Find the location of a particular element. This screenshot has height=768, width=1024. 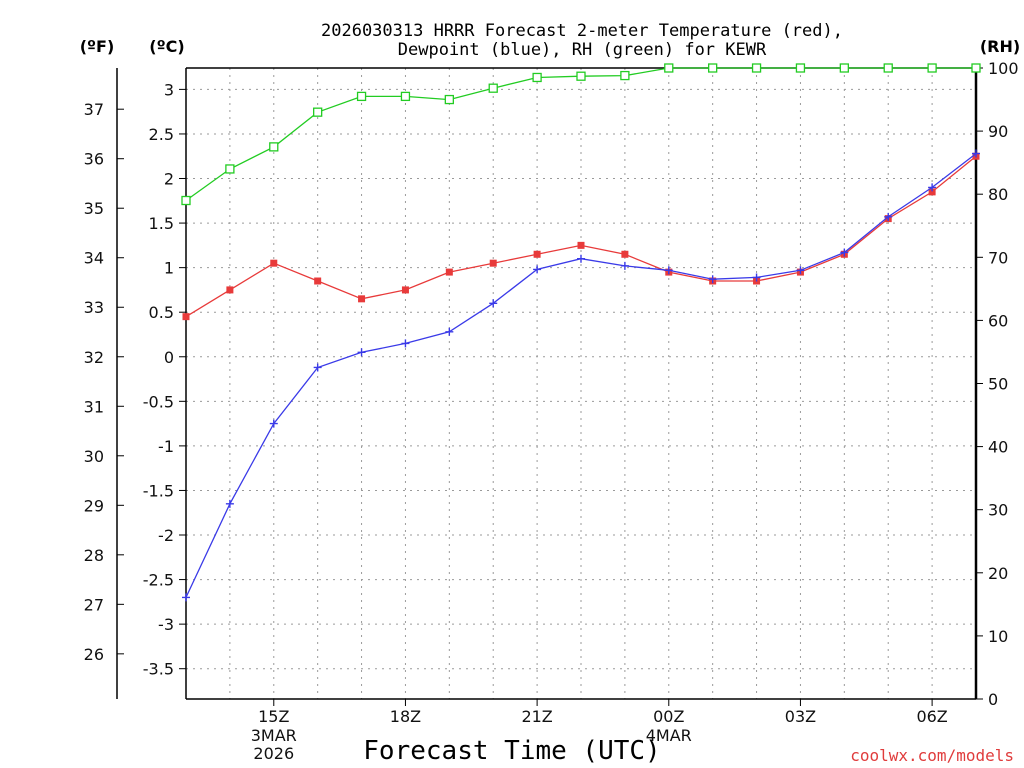

rh-tick-label: 50 is located at coordinates (998, 384).